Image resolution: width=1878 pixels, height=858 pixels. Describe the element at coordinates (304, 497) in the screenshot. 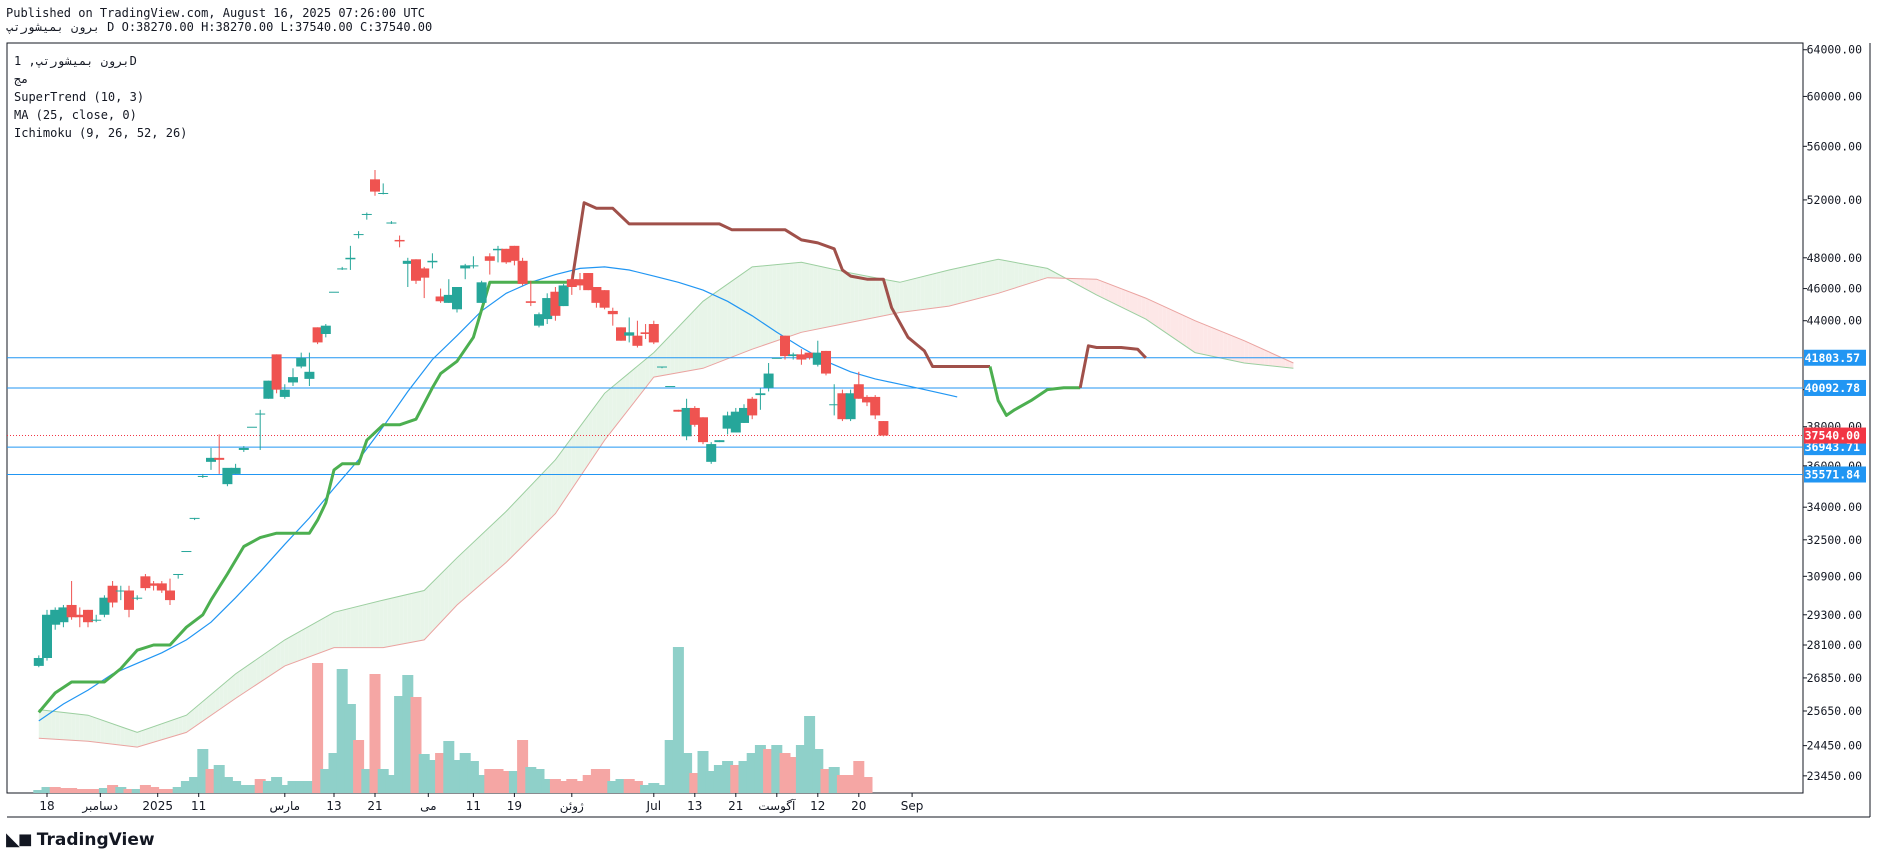

I see `supertrend-up-line` at that location.